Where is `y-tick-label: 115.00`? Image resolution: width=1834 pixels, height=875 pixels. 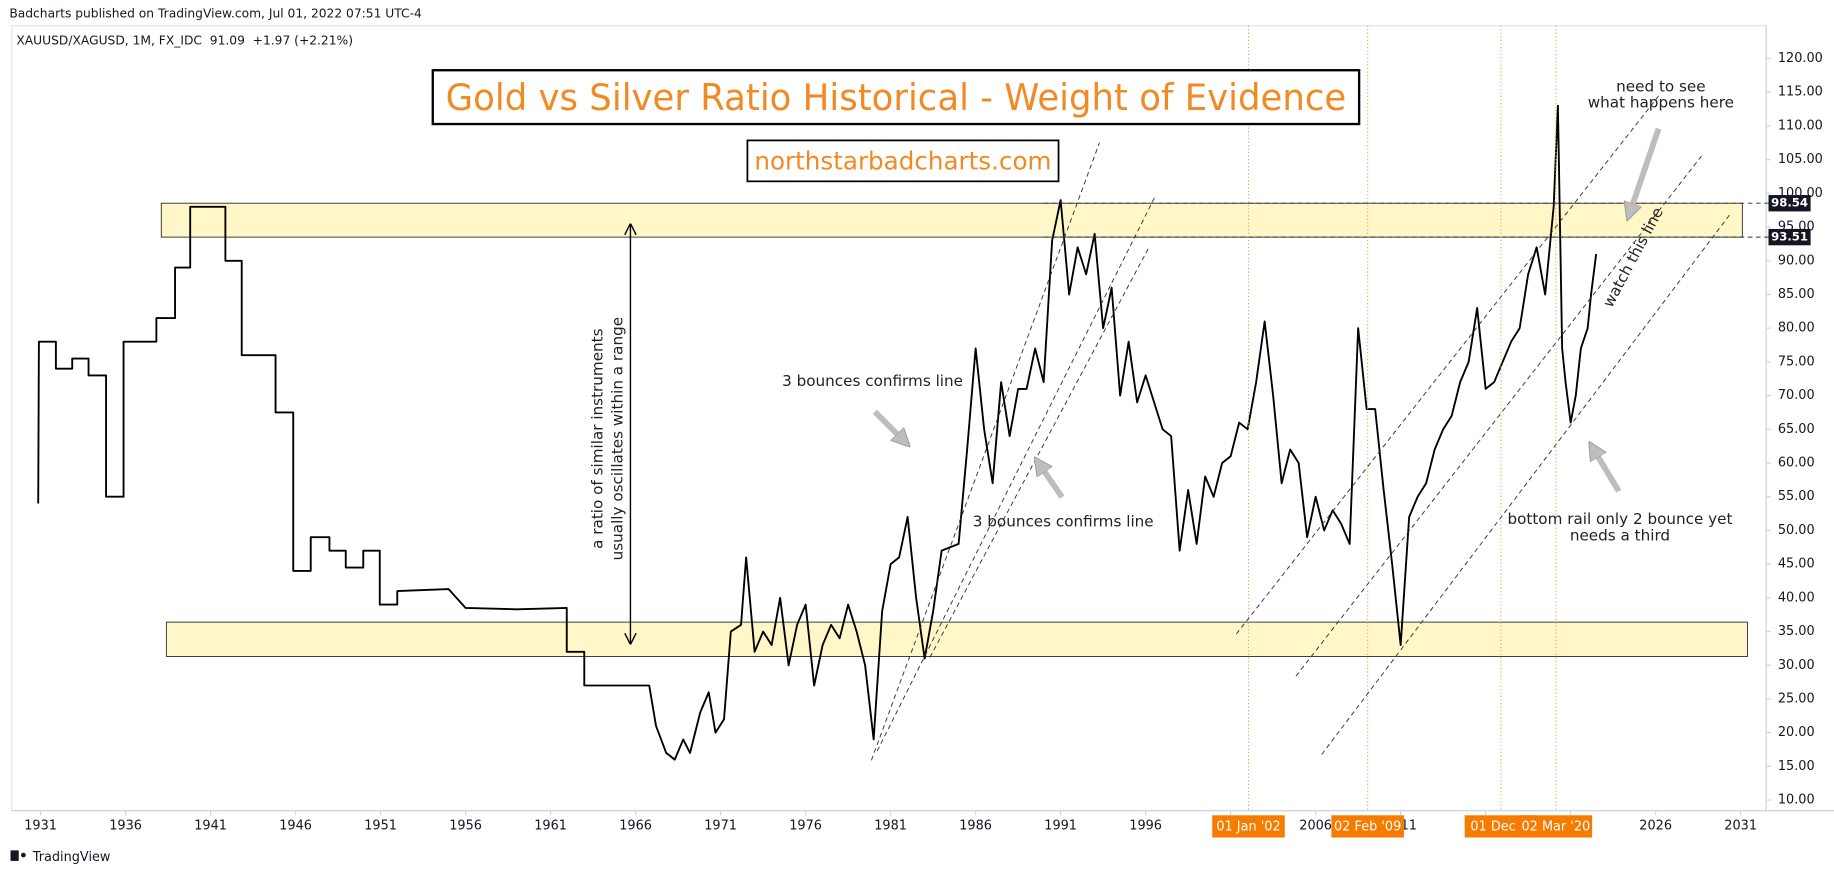 y-tick-label: 115.00 is located at coordinates (1800, 92).